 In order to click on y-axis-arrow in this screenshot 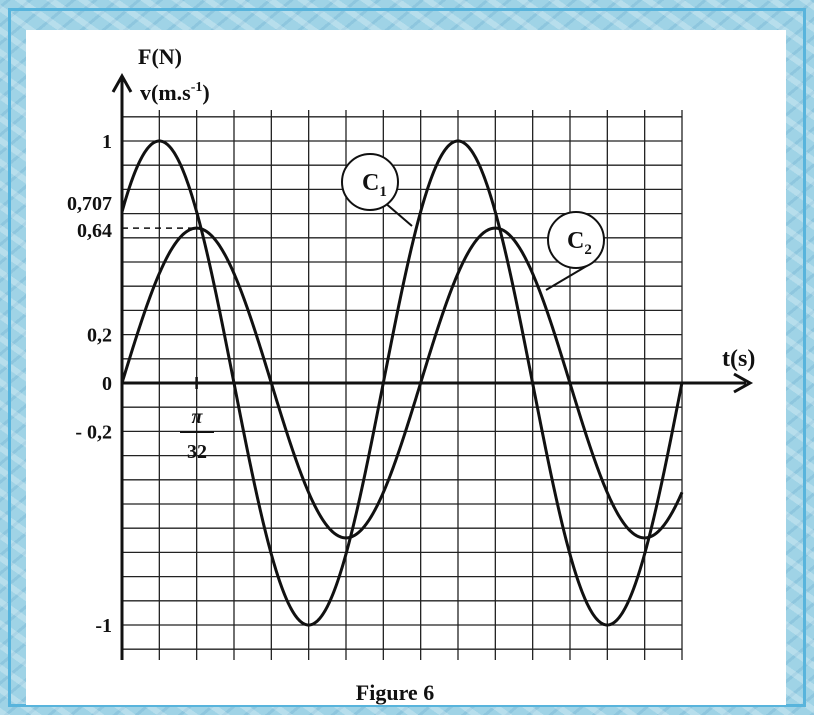, I will do `click(122, 82)`.